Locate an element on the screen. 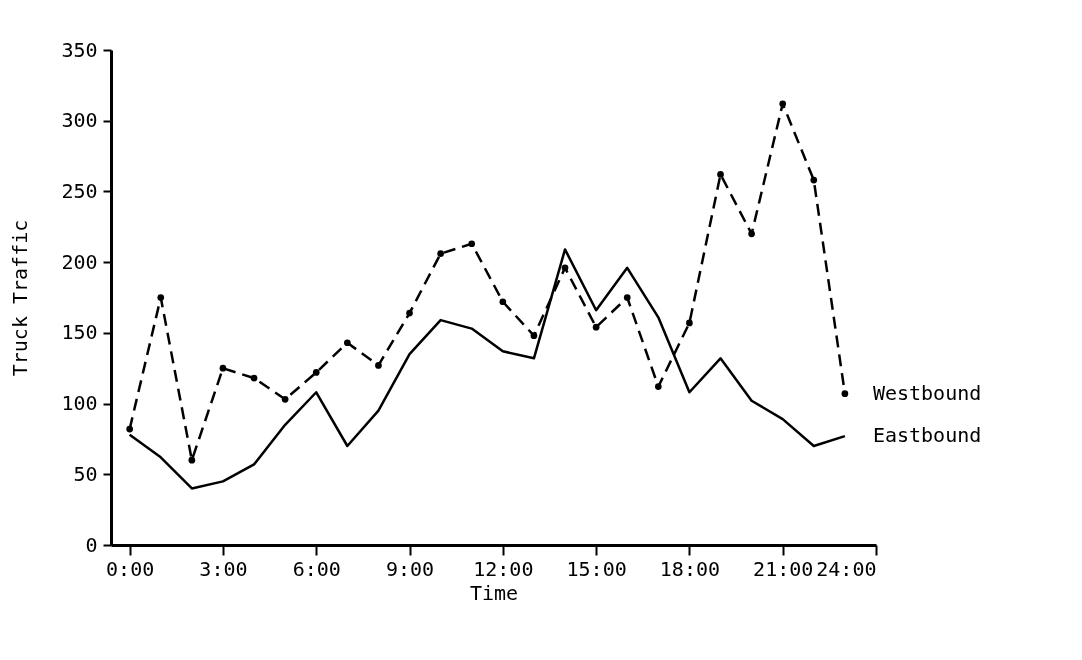 The image size is (1082, 660). x-tick-label: 21:00 is located at coordinates (783, 568).